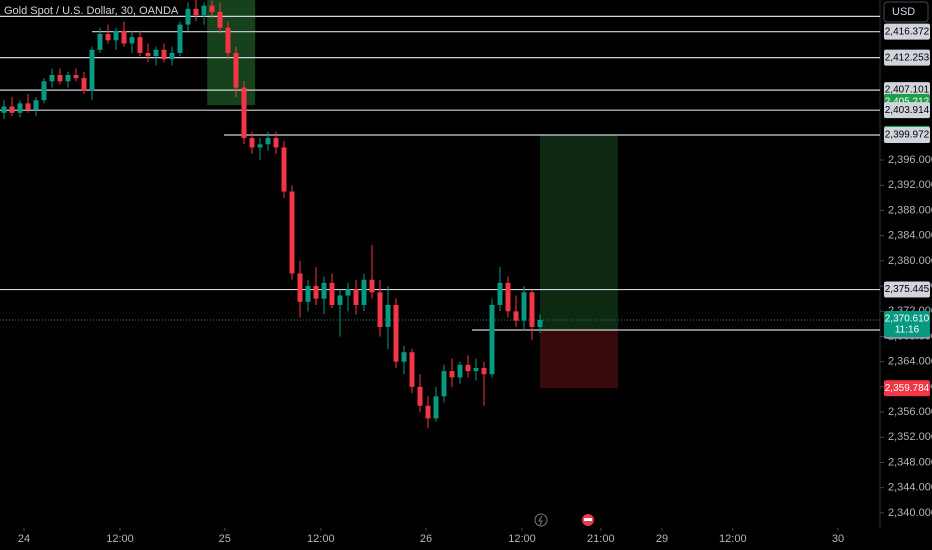 The height and width of the screenshot is (550, 932). I want to click on event-icon-bolt, so click(540, 520).